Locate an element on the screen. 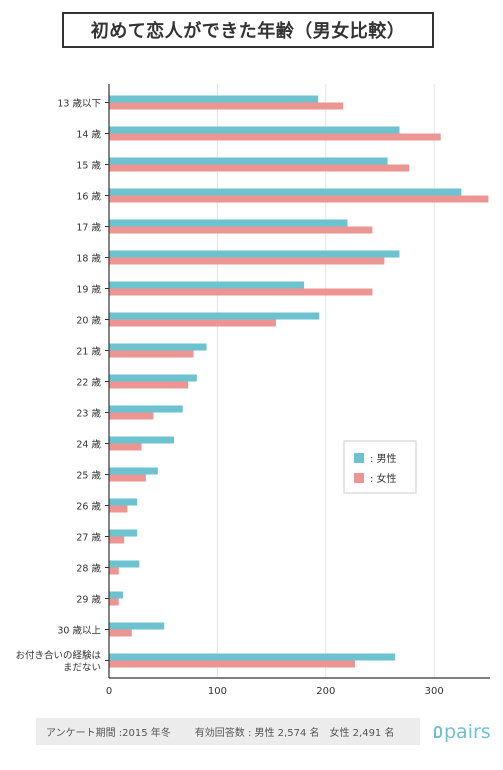  survey-period: アンケート期間 :2015 年冬 is located at coordinates (108, 733).